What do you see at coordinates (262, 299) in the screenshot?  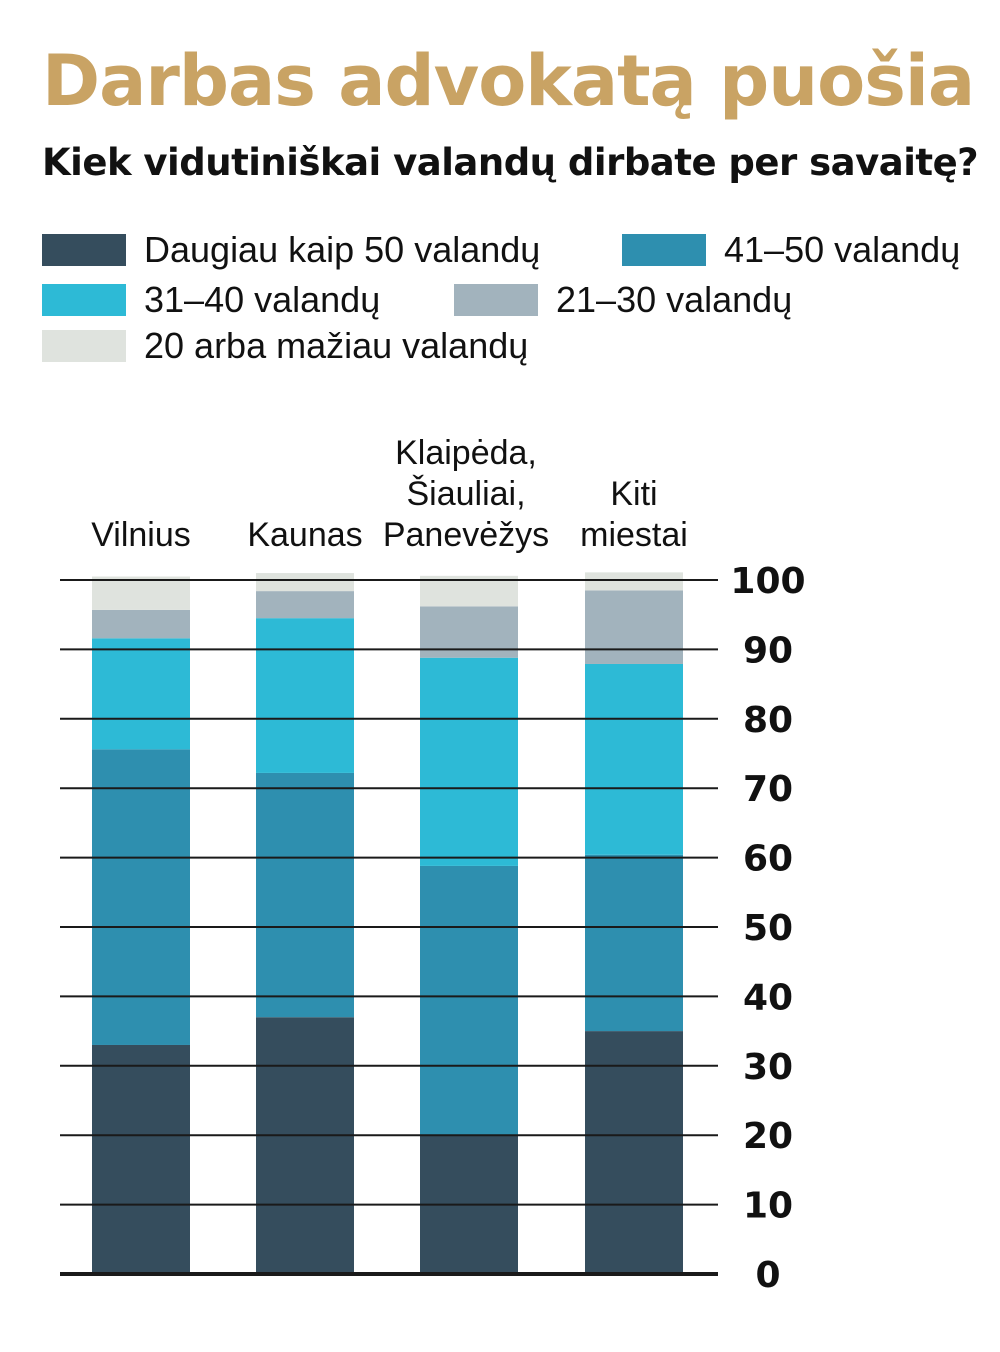 I see `legend-label-31-40: 31–40 valandų` at bounding box center [262, 299].